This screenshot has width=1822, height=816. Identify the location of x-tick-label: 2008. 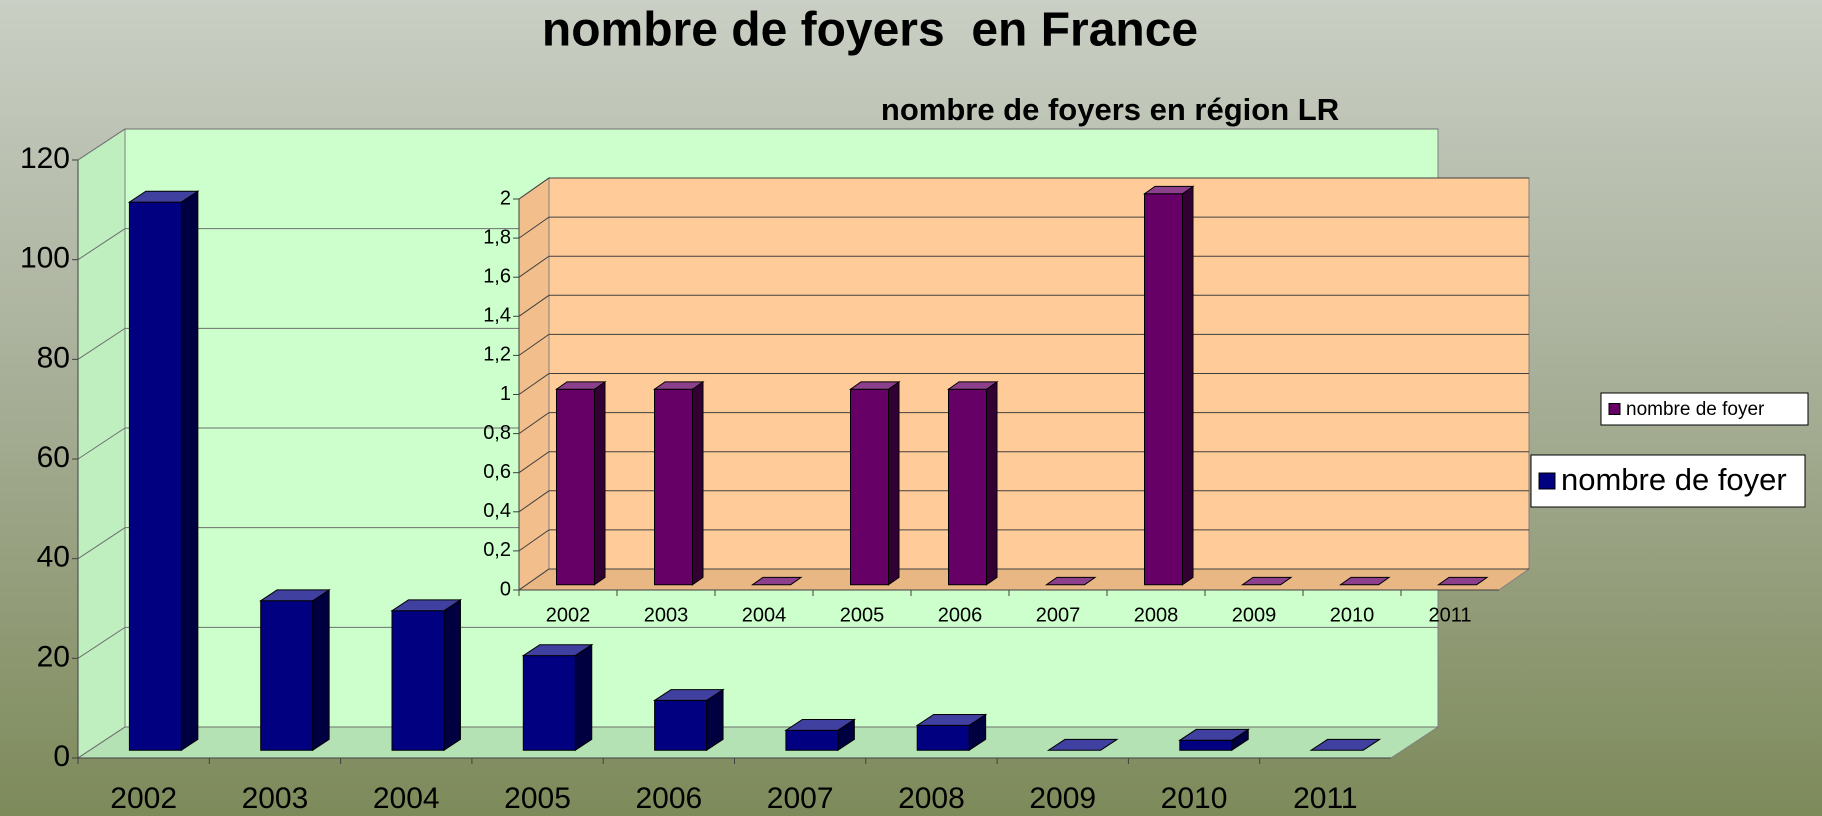
(1156, 615).